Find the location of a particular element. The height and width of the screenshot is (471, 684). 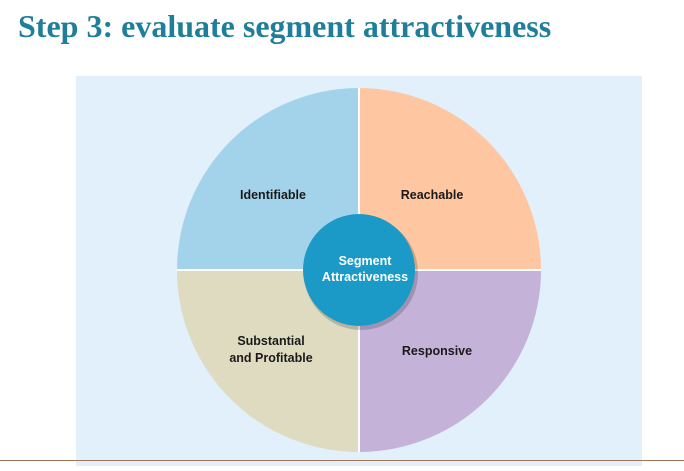

label-and-profitable: and Profitable is located at coordinates (270, 358).